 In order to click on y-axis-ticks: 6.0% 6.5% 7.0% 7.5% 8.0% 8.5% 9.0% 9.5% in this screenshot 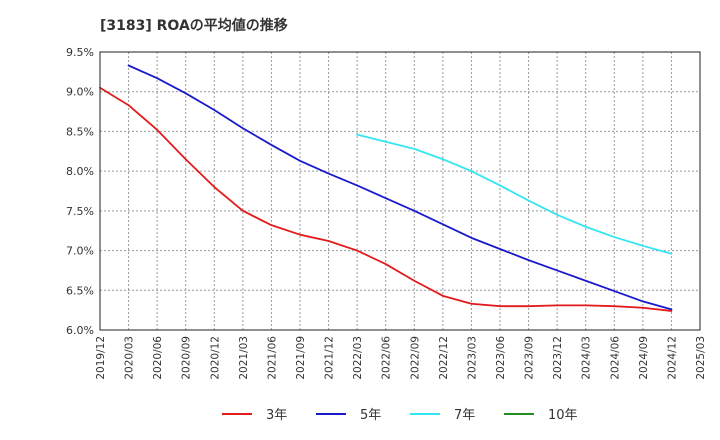, I will do `click(80, 191)`.